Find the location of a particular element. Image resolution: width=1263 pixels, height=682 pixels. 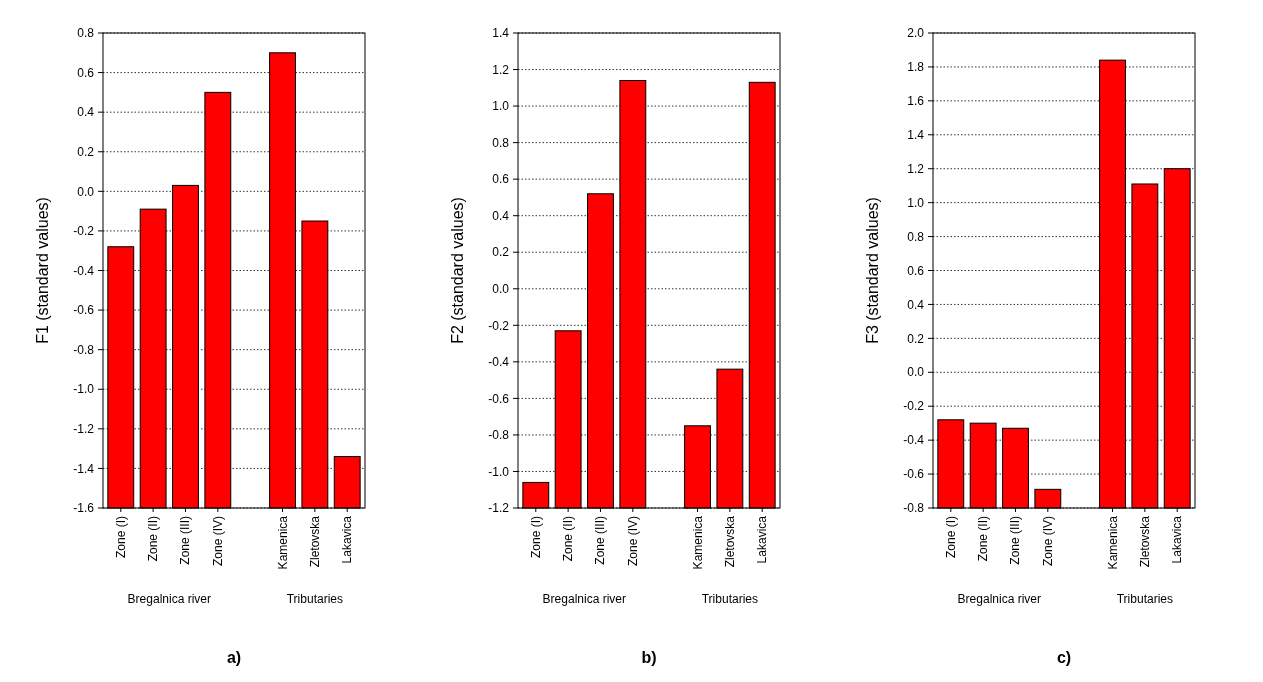

y-tick-label: -1.6 is located at coordinates (84, 508).